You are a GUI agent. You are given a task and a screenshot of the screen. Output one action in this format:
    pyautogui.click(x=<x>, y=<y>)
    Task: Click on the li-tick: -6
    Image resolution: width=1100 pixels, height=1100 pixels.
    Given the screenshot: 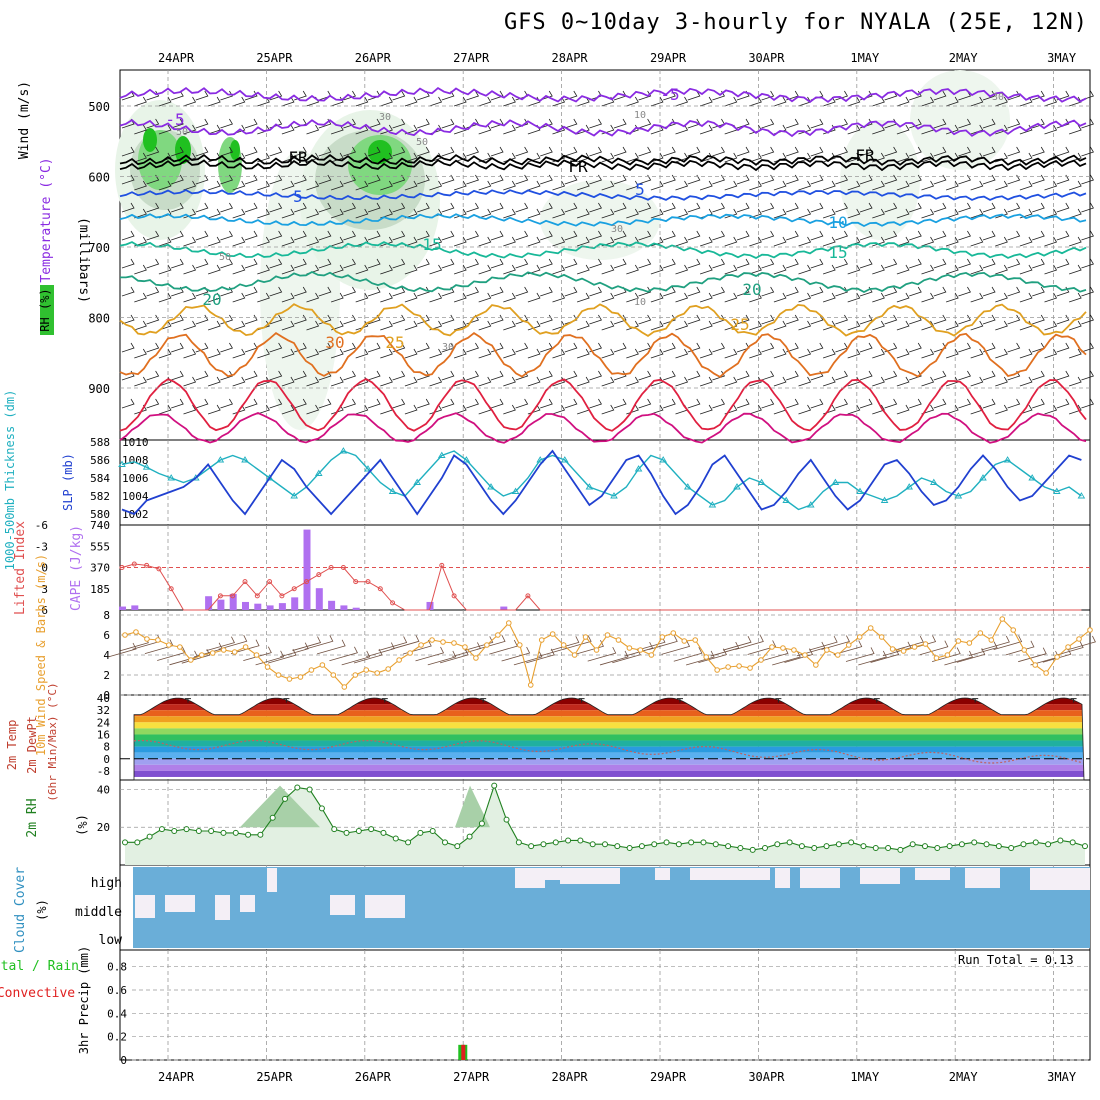 What is the action you would take?
    pyautogui.click(x=41, y=525)
    